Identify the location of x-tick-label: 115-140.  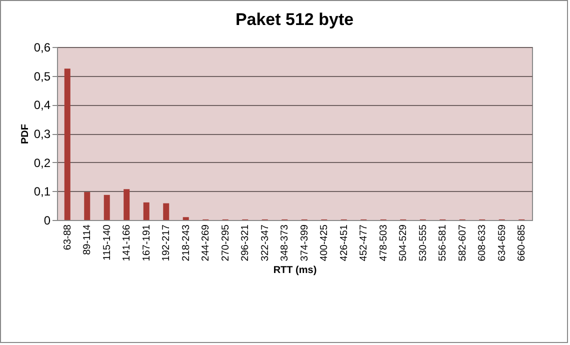
(107, 242).